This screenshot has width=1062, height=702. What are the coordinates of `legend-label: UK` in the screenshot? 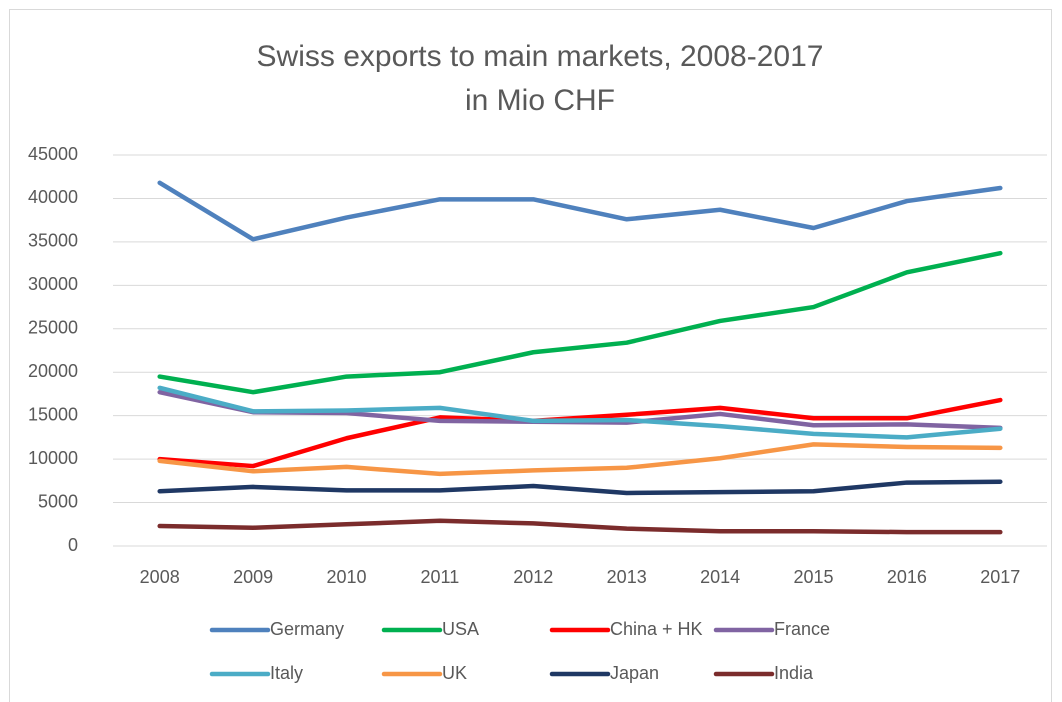 It's located at (454, 673).